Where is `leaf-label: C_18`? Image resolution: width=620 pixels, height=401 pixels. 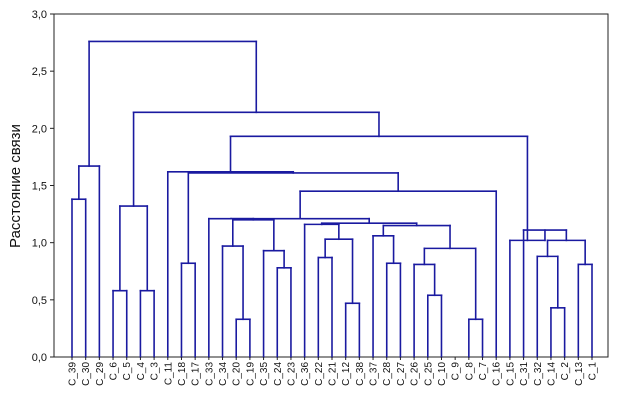 leaf-label: C_18 is located at coordinates (182, 374).